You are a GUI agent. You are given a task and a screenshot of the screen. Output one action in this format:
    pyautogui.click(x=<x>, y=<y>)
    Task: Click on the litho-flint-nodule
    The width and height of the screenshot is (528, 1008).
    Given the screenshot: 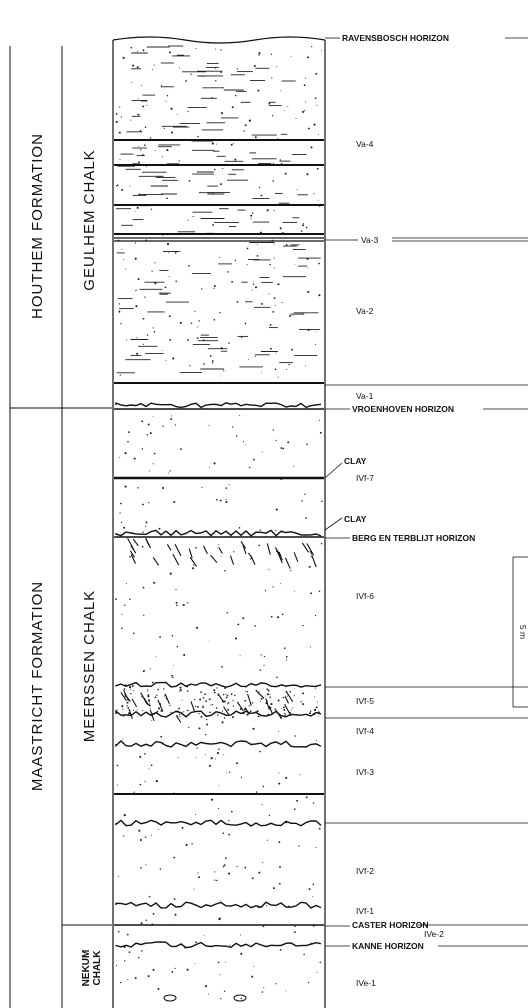 What is the action you would take?
    pyautogui.click(x=240, y=998)
    